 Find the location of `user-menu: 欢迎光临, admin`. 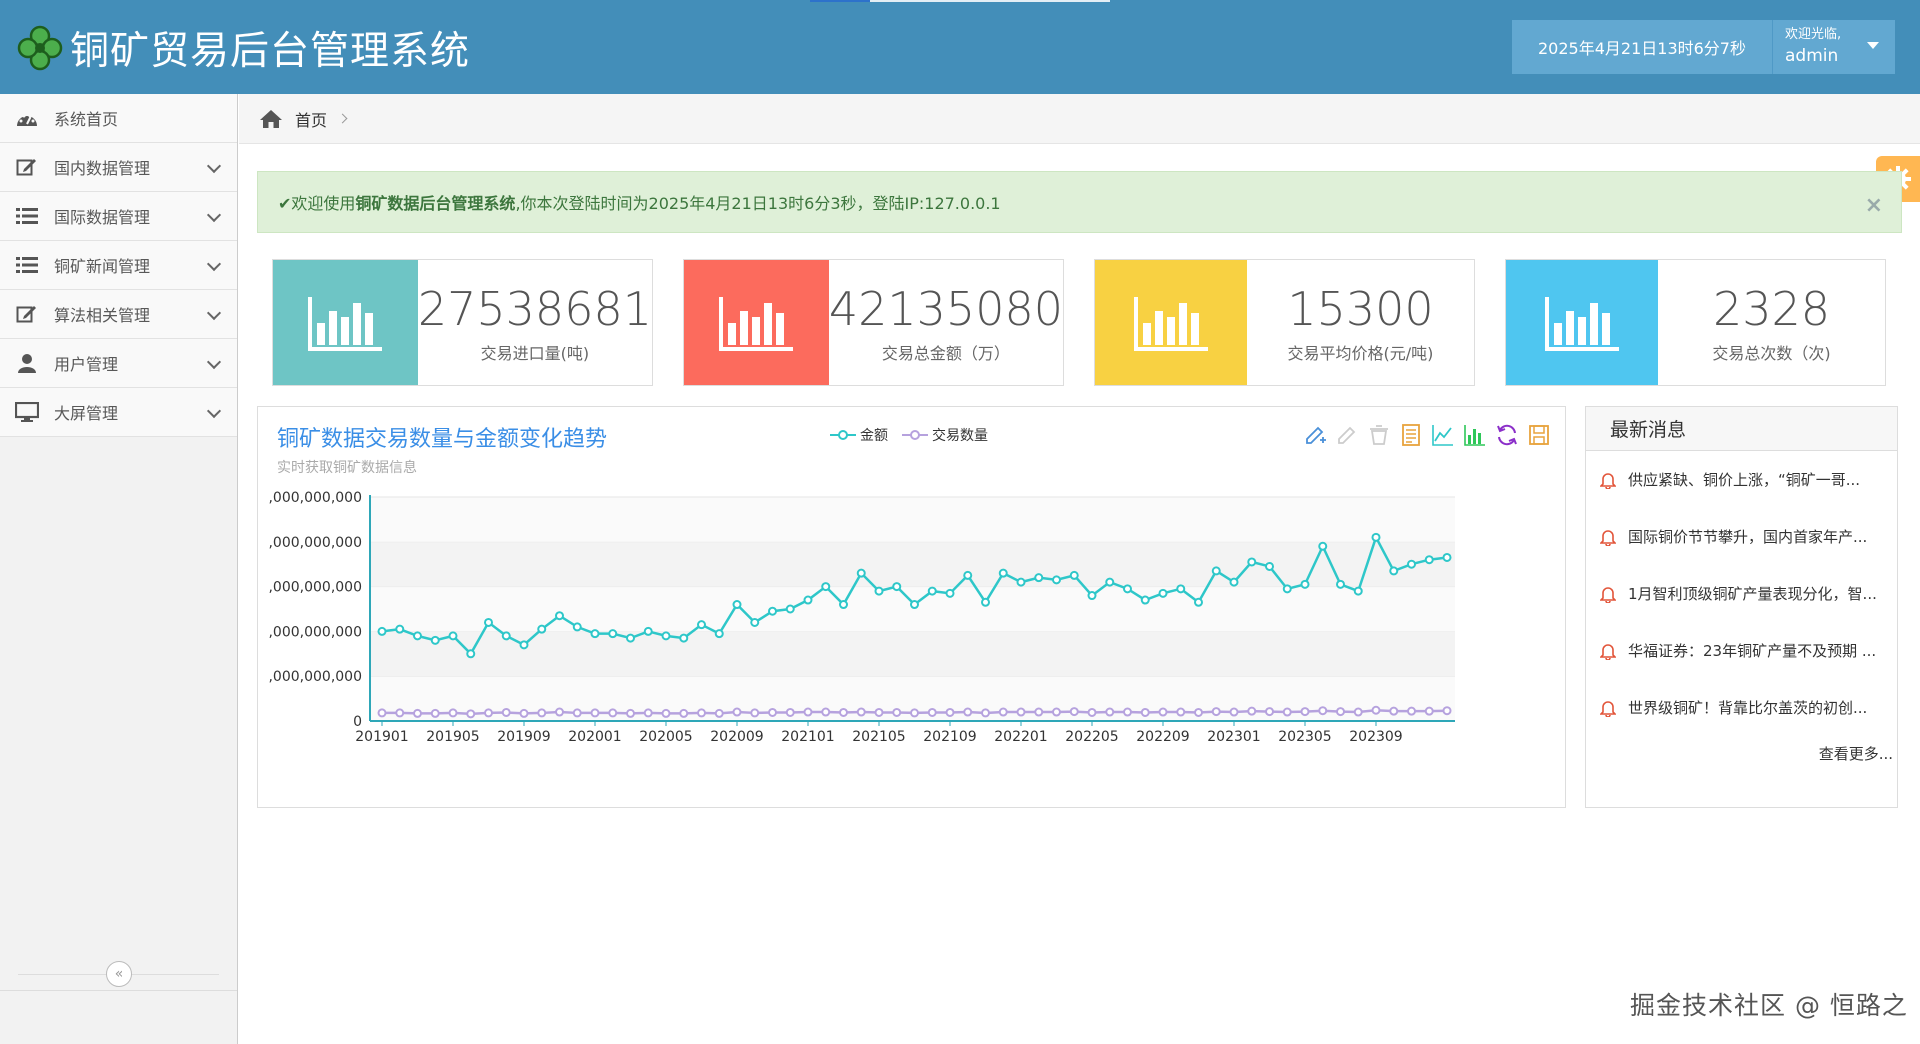

user-menu: 欢迎光临, admin is located at coordinates (1833, 47).